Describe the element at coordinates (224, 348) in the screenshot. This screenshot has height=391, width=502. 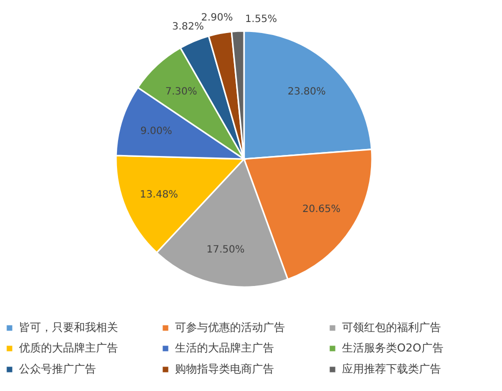
I see `legend-label: 生活的大品牌主广告` at that location.